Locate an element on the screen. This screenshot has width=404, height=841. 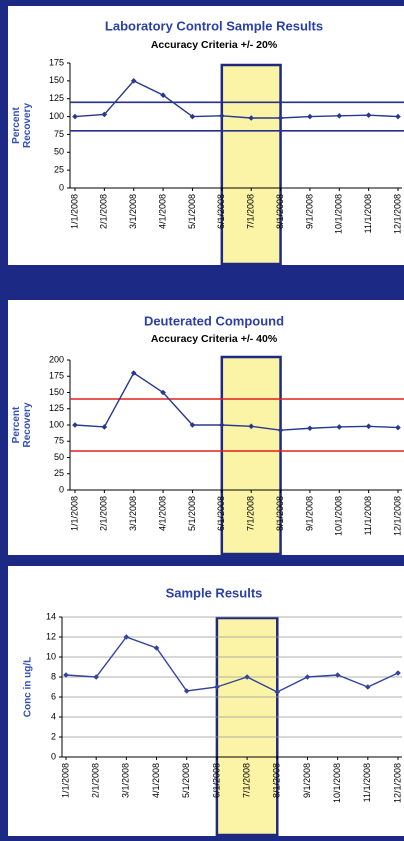
chart-title: Deuterated Compound is located at coordinates (214, 320).